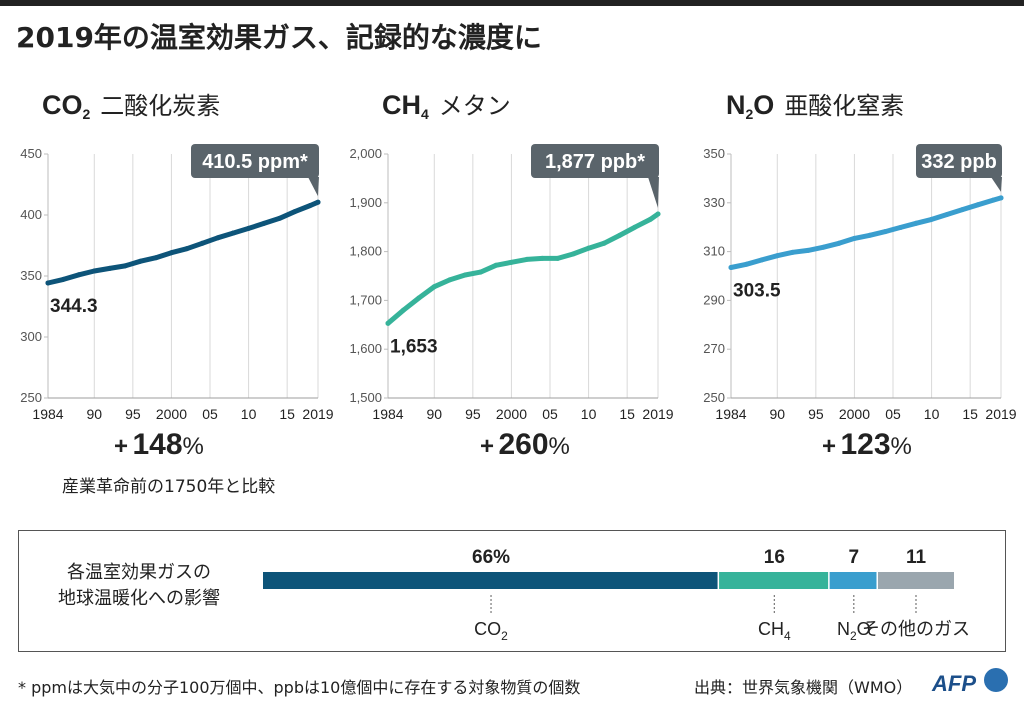 Image resolution: width=1024 pixels, height=706 pixels. I want to click on co2-increase-unit: %, so click(193, 446).